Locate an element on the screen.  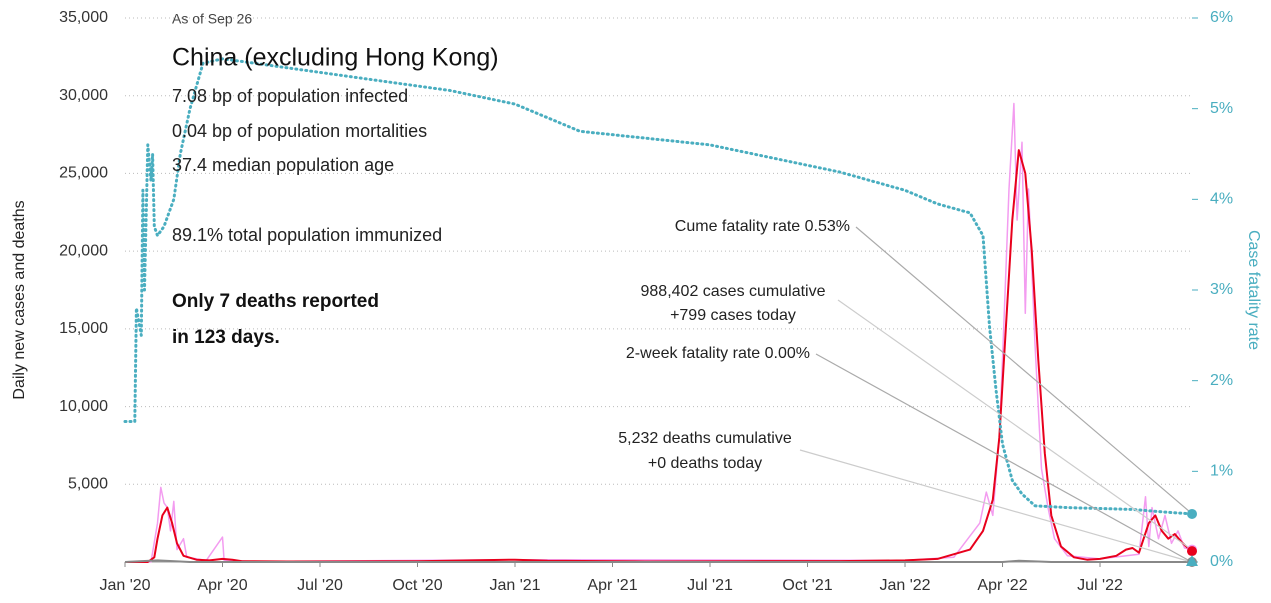
y2-tick-label: 3% is located at coordinates (1221, 289).